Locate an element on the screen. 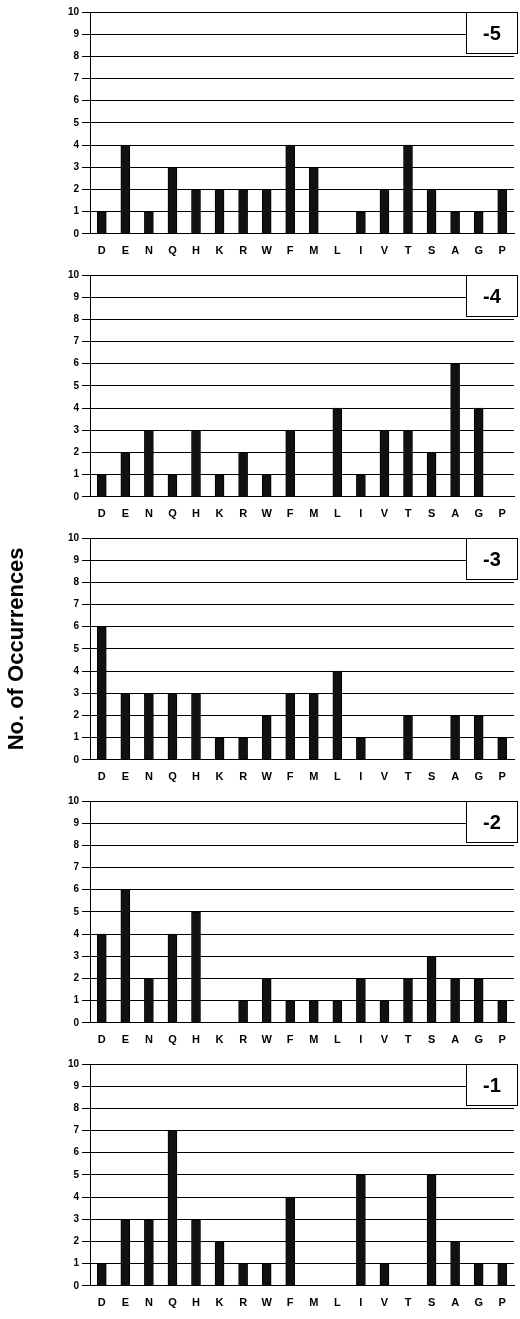  text: -2 is located at coordinates (492, 822).